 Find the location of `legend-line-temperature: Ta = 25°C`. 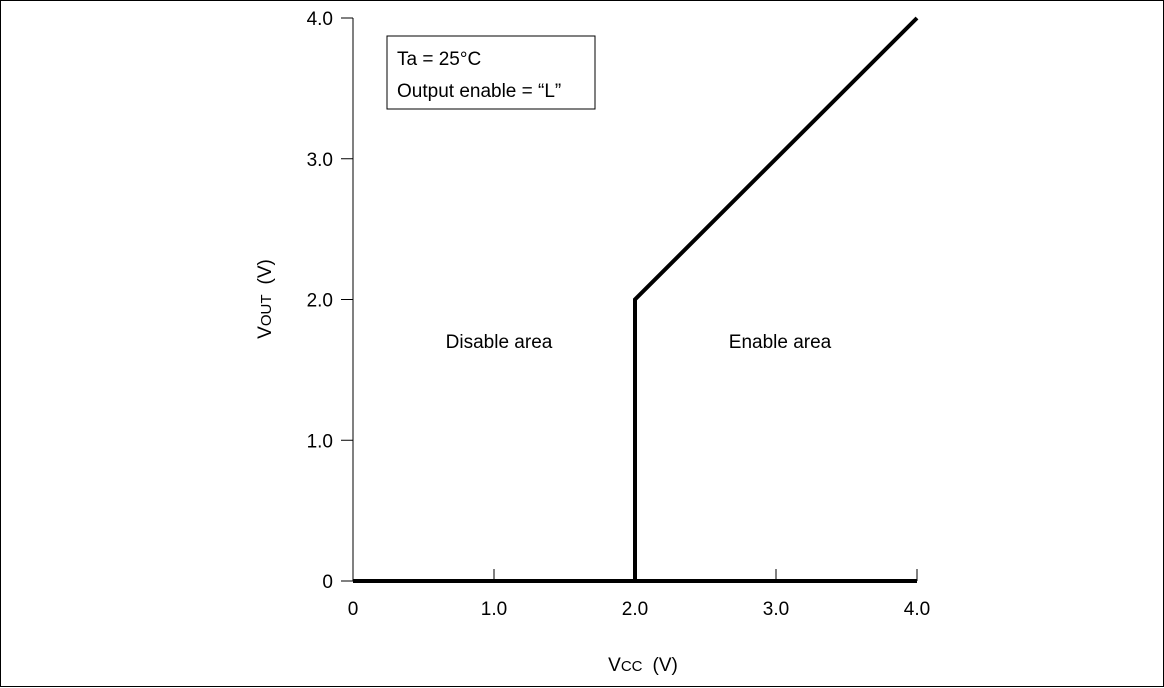

legend-line-temperature: Ta = 25°C is located at coordinates (439, 59).